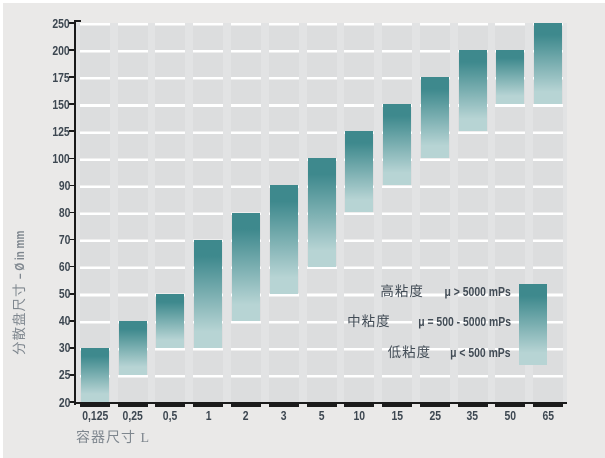 The width and height of the screenshot is (605, 458). I want to click on y-tick-value: 80, so click(64, 212).